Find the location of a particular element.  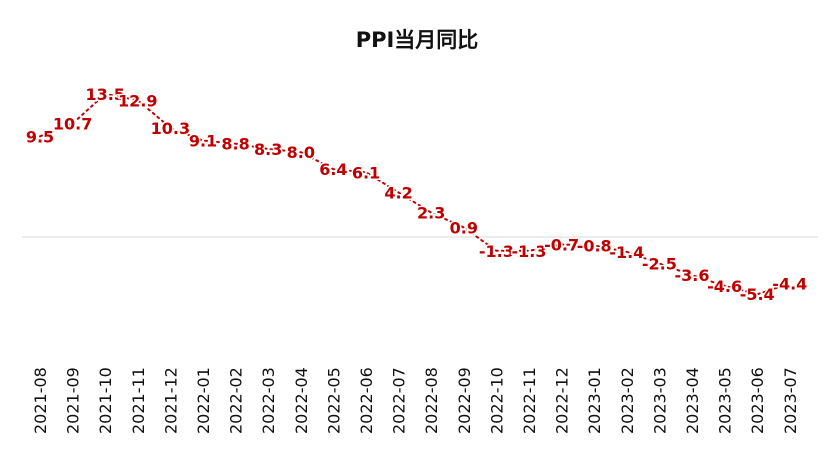

x-tick-label: 2023-06 is located at coordinates (757, 400).